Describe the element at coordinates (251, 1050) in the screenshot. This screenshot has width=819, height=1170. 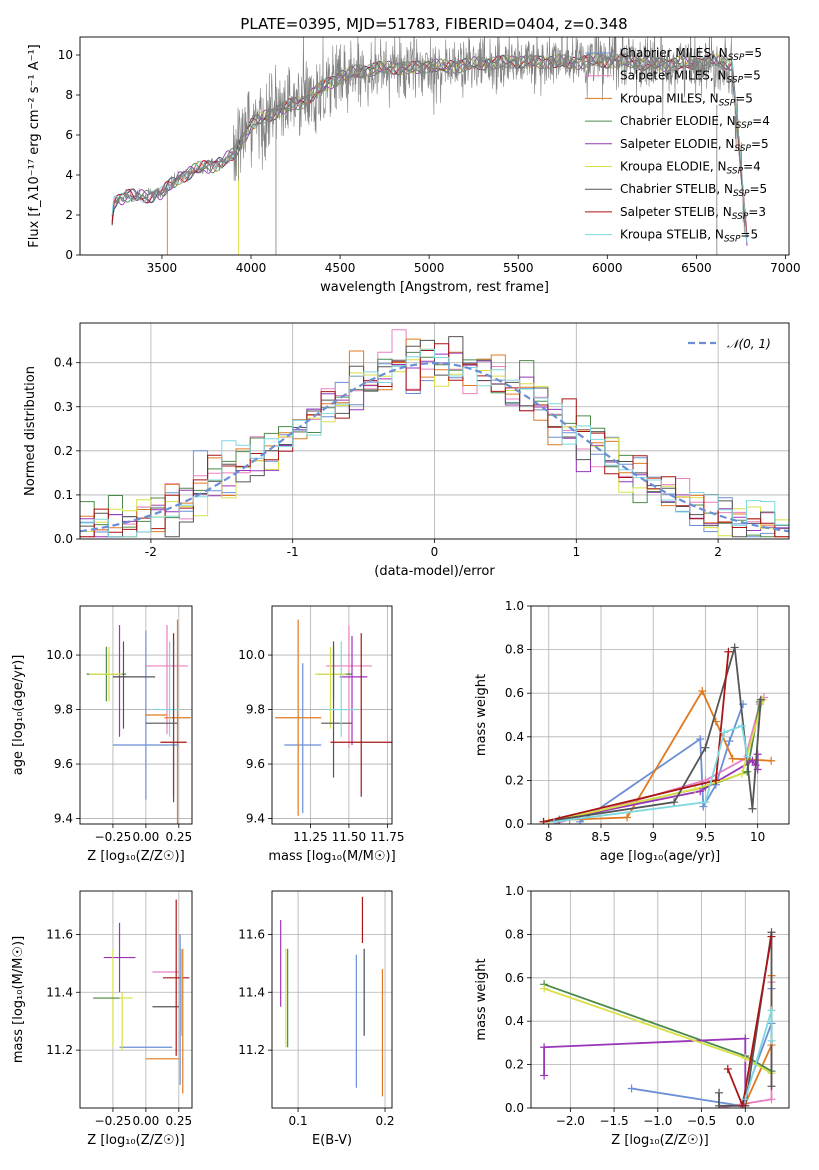
I see `y-tick-label: 11.2` at that location.